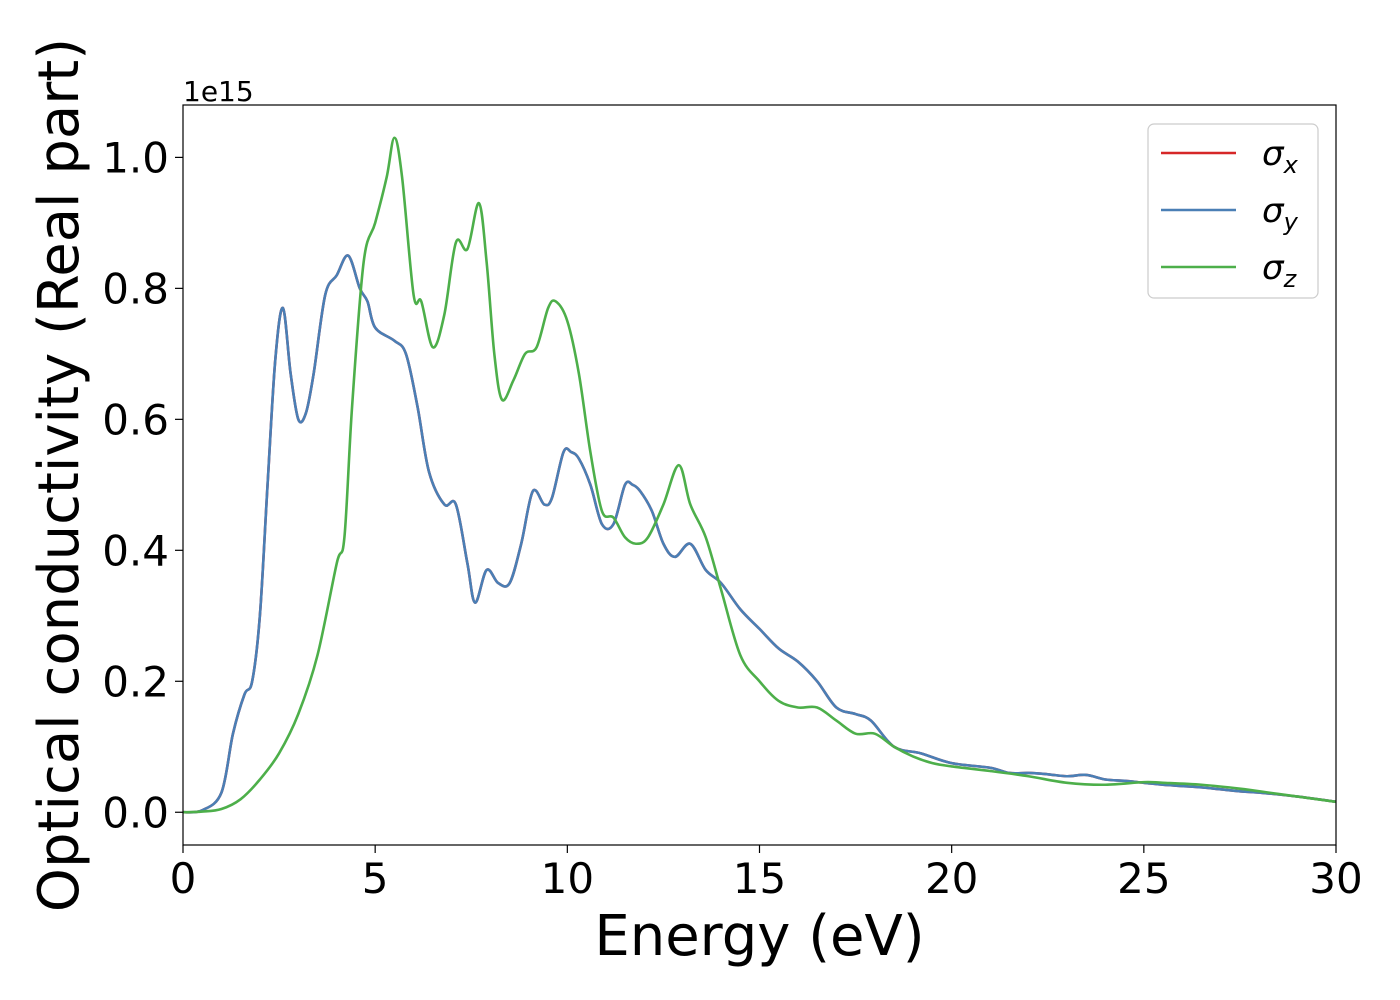 This screenshot has width=1400, height=1000. Describe the element at coordinates (1335, 878) in the screenshot. I see `x-tick-label: 30` at that location.